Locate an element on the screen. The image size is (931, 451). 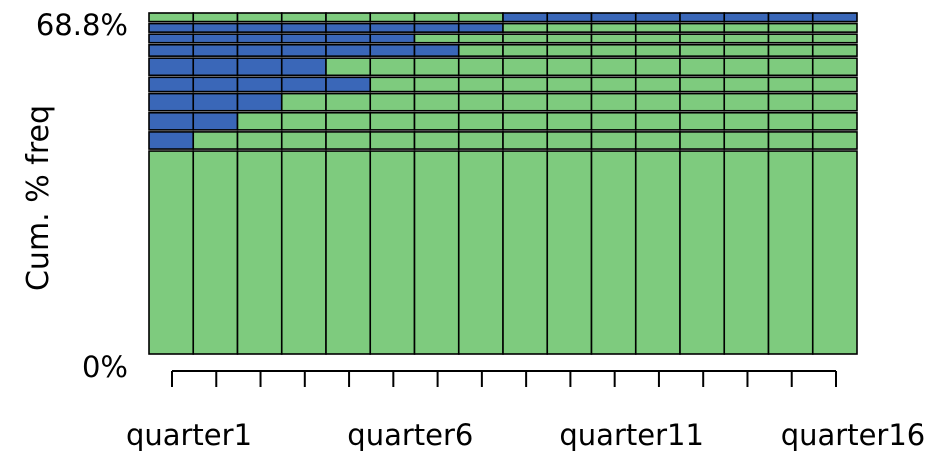
cell-seq3-quarter2 is located at coordinates (215, 121).